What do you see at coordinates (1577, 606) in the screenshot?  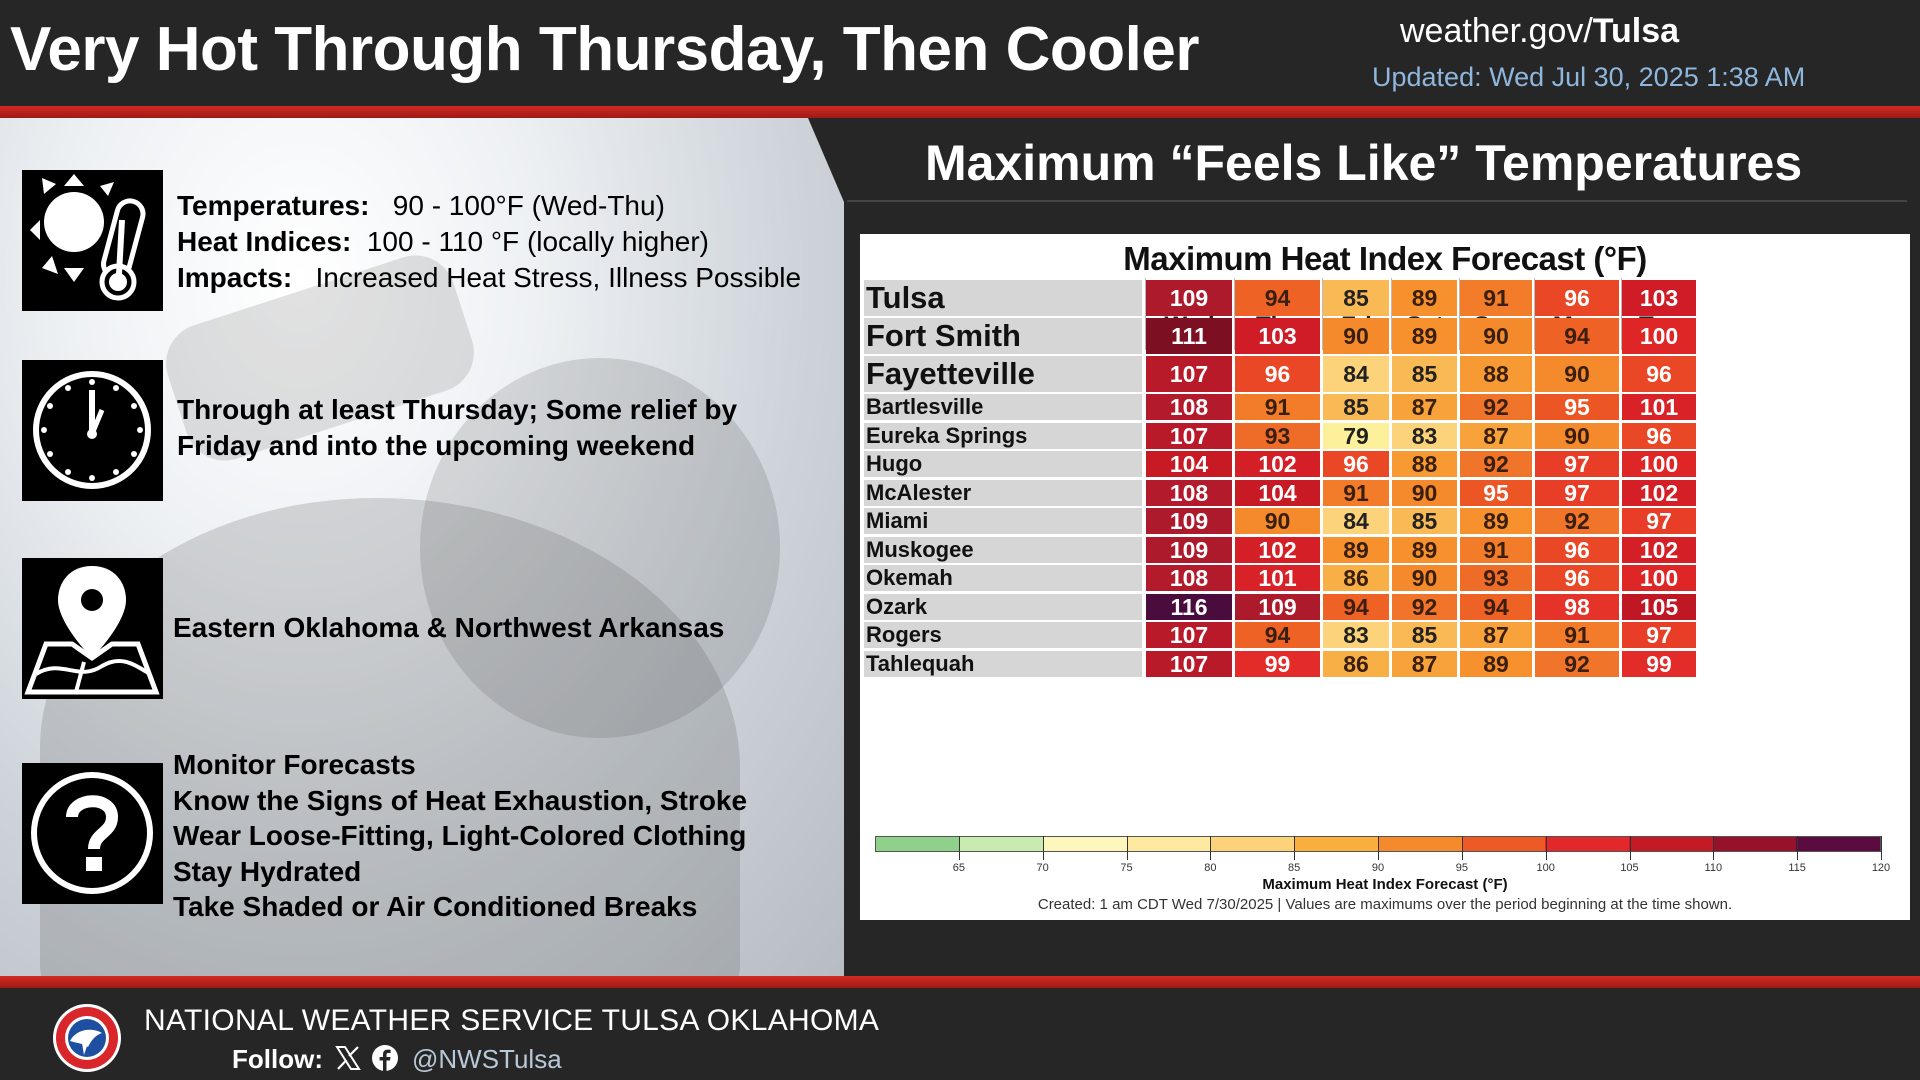 I see `heat-index-cell: 98` at bounding box center [1577, 606].